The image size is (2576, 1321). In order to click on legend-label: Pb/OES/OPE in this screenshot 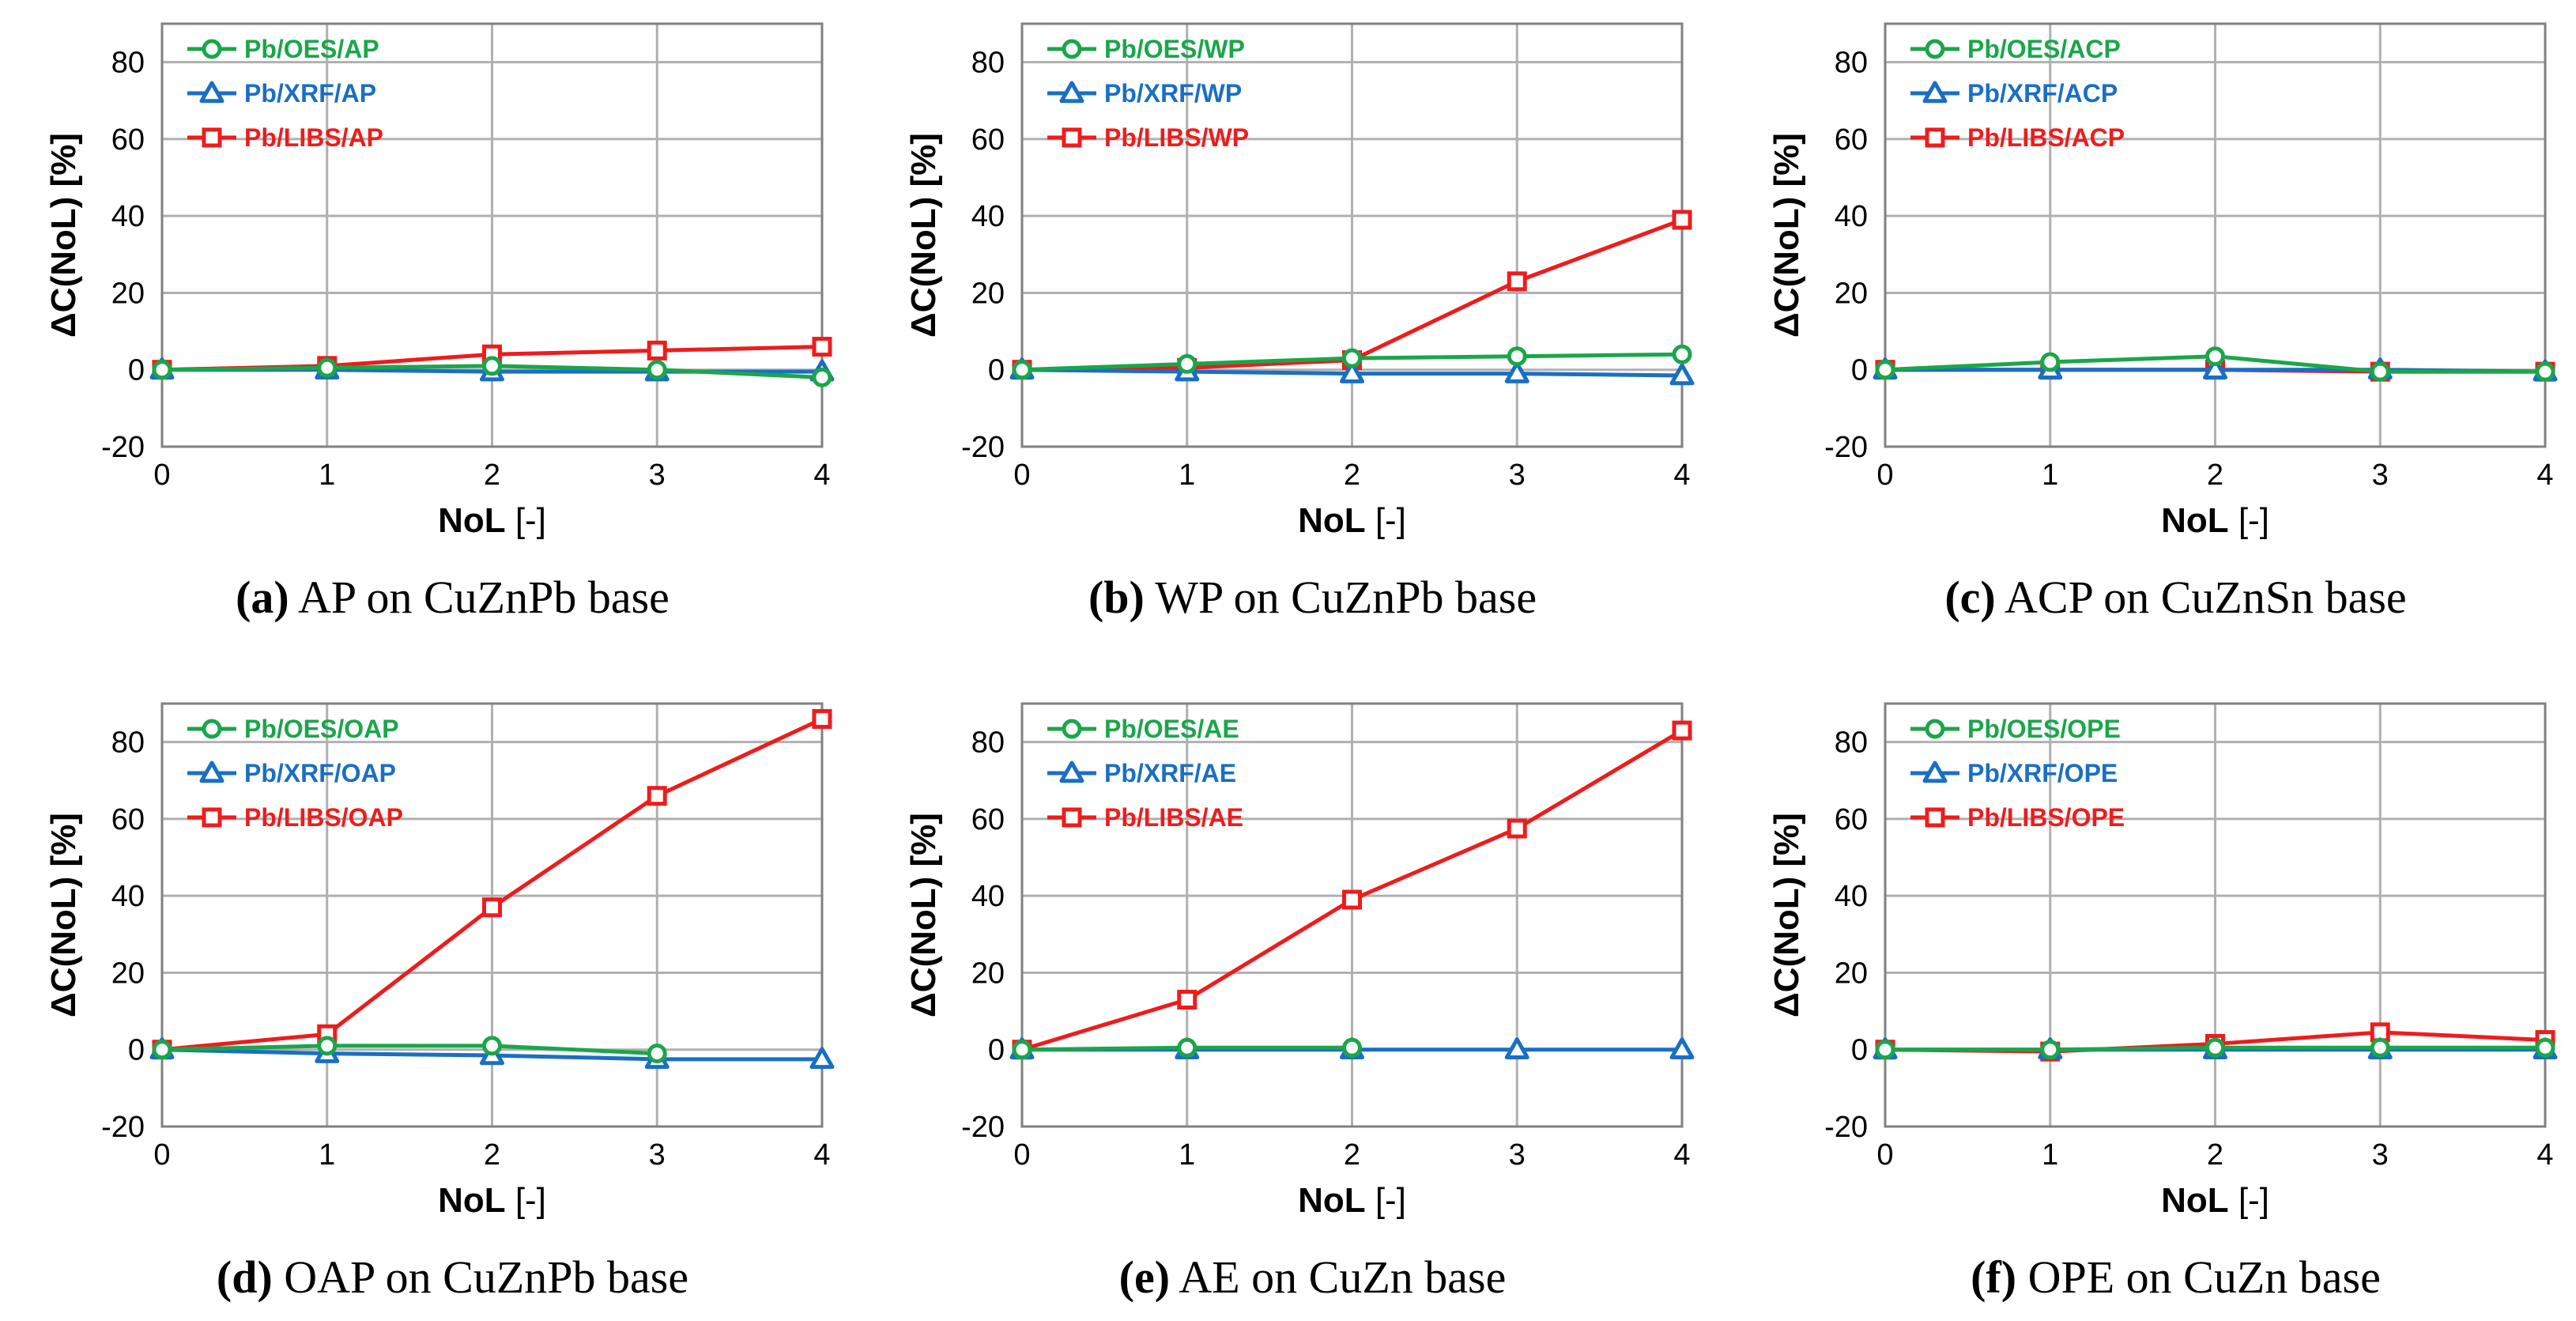, I will do `click(2044, 729)`.